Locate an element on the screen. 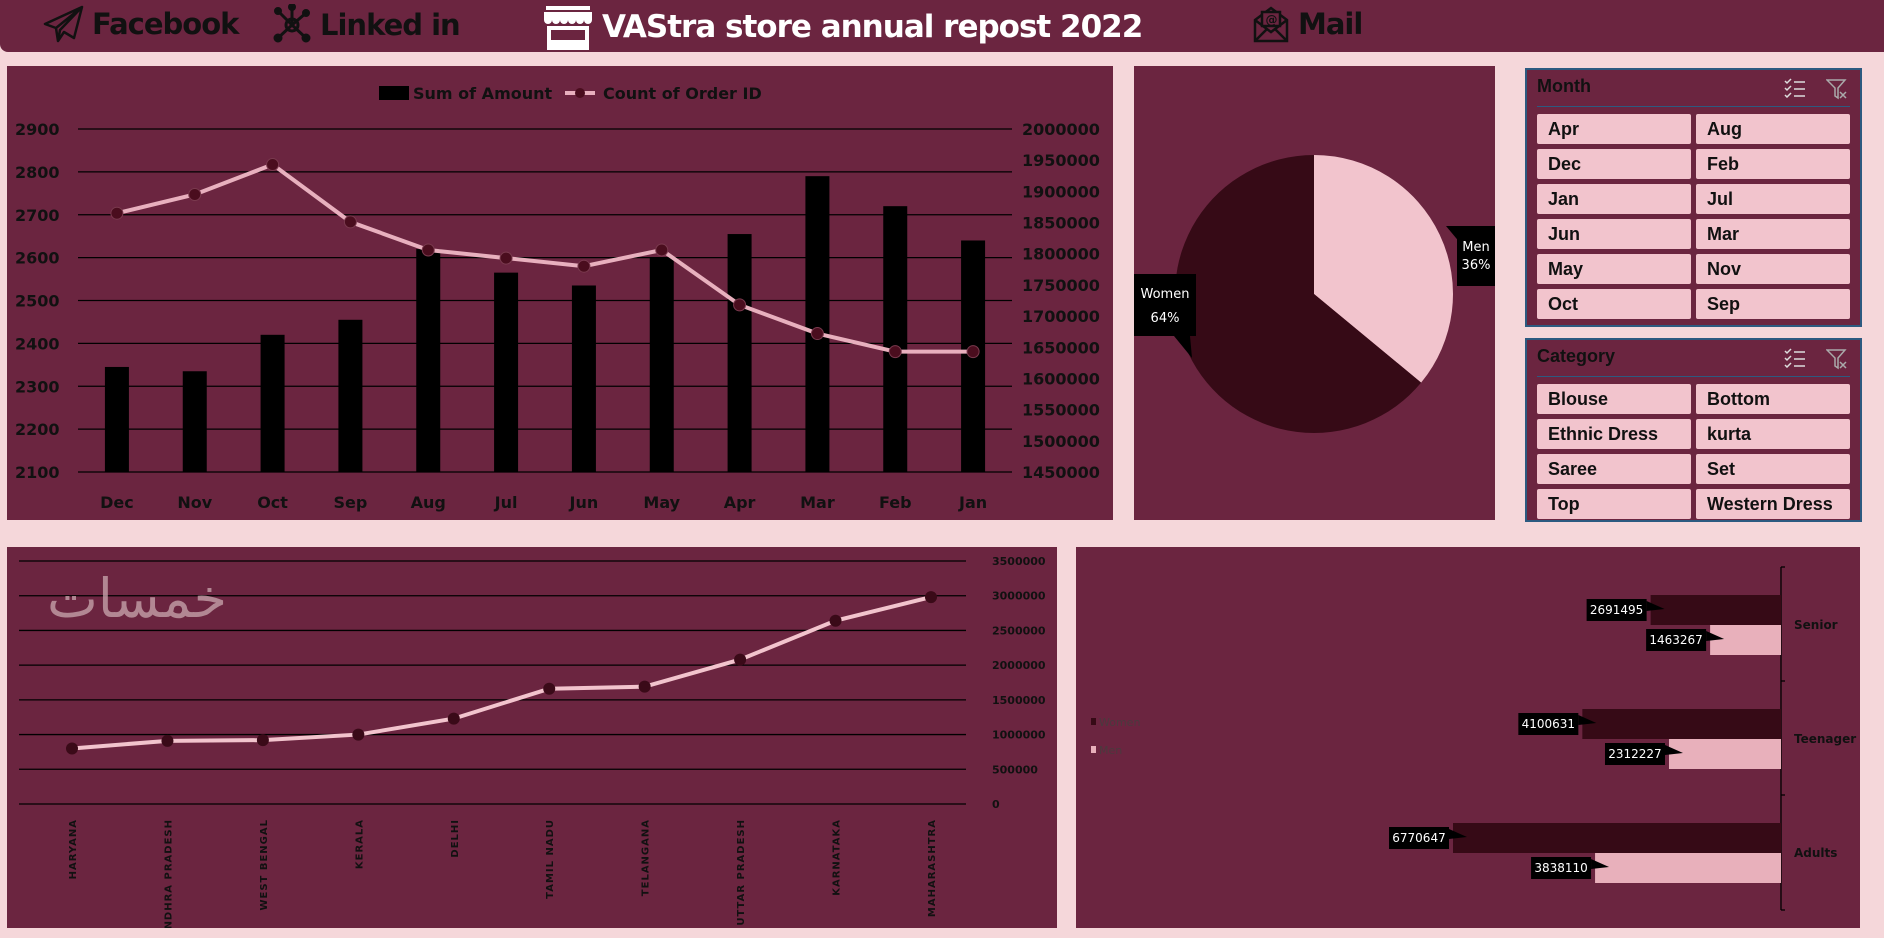 The height and width of the screenshot is (938, 1884). slicer-item: kurta is located at coordinates (1773, 434).